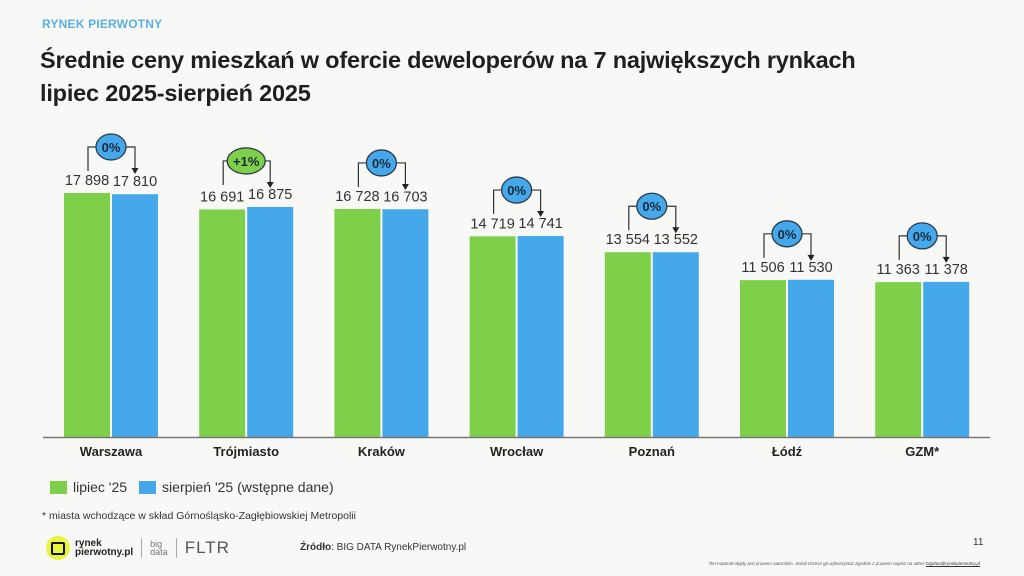 The height and width of the screenshot is (576, 1024). What do you see at coordinates (148, 487) in the screenshot?
I see `legend-swatch-august` at bounding box center [148, 487].